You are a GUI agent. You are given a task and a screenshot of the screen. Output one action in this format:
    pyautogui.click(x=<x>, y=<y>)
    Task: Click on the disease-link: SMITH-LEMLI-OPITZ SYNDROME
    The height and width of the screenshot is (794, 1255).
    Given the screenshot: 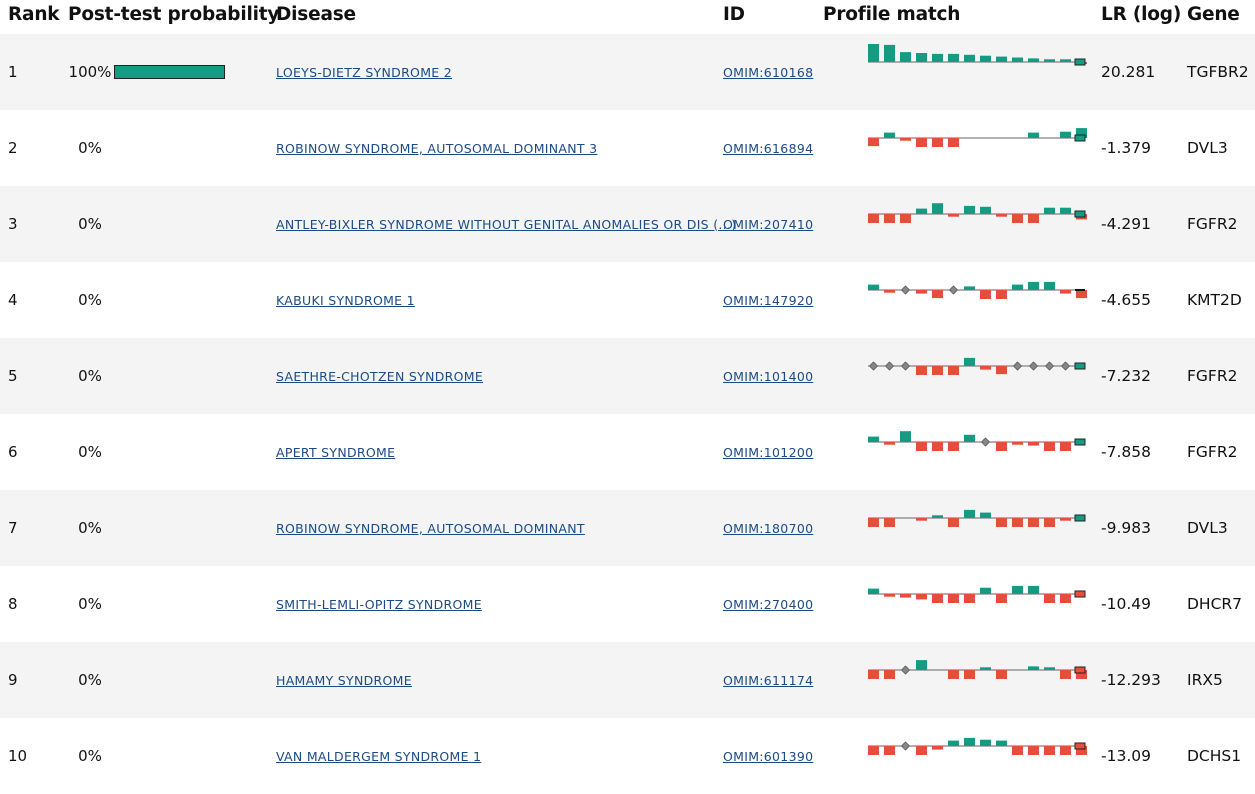 What is the action you would take?
    pyautogui.click(x=379, y=604)
    